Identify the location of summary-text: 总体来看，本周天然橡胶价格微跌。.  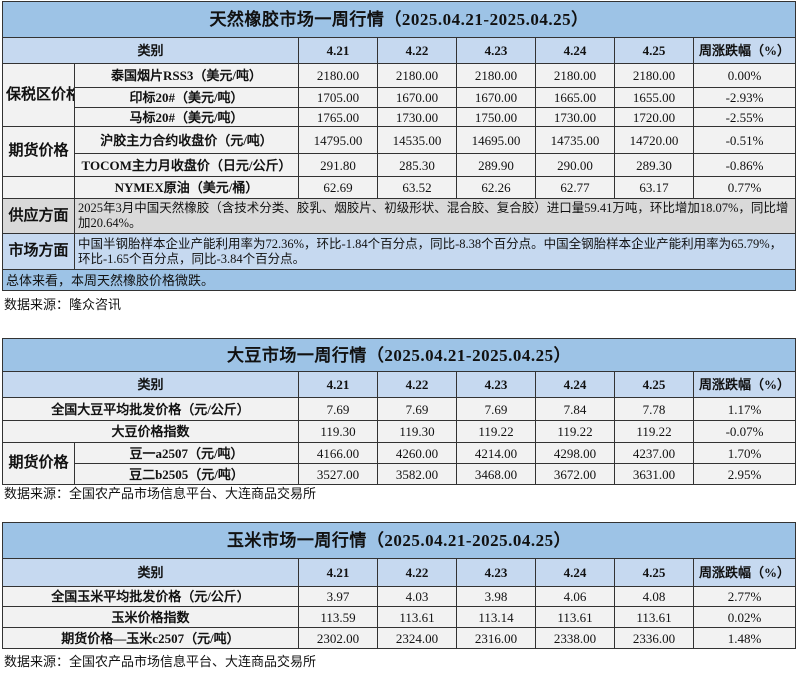
(399, 280).